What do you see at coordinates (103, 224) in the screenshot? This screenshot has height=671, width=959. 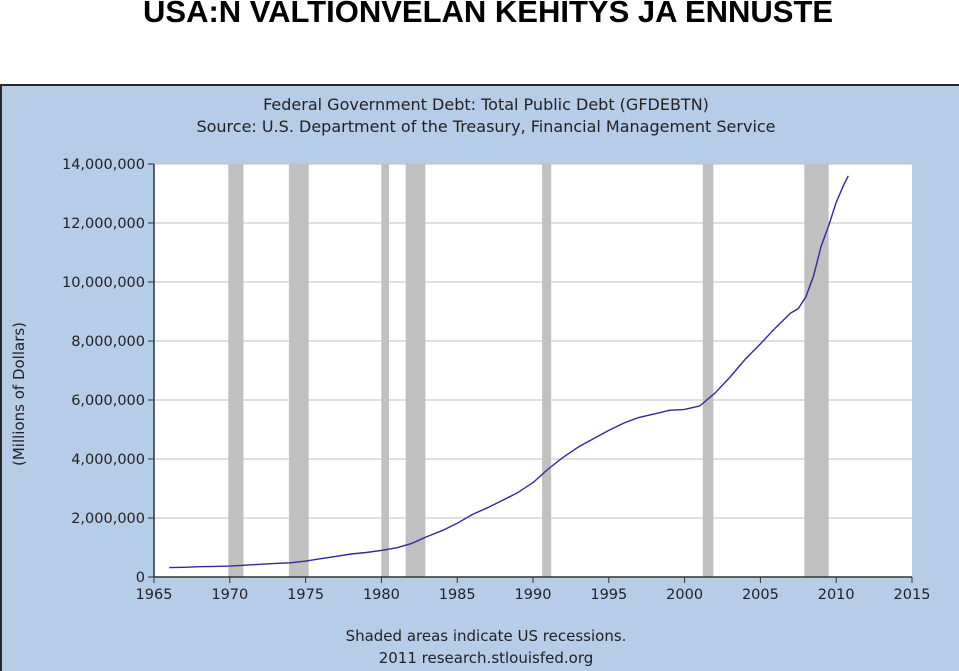 I see `y-tick-label: 12,000,000` at bounding box center [103, 224].